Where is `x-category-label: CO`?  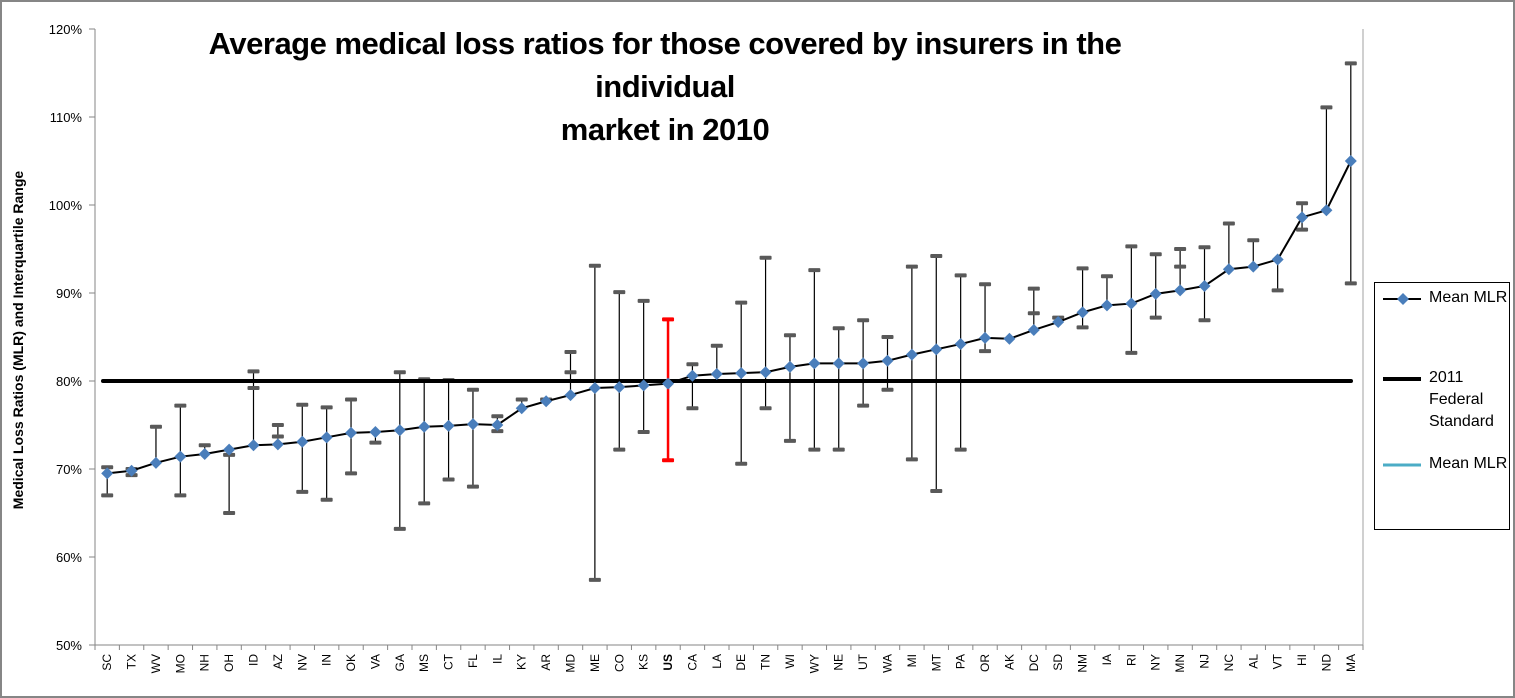 x-category-label: CO is located at coordinates (619, 663).